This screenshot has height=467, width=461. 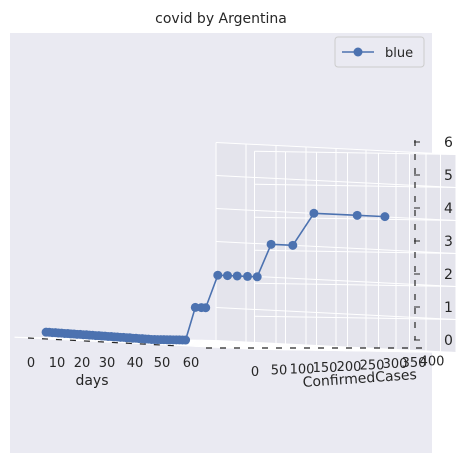 I want to click on y-tick-label: 200, so click(x=349, y=367).